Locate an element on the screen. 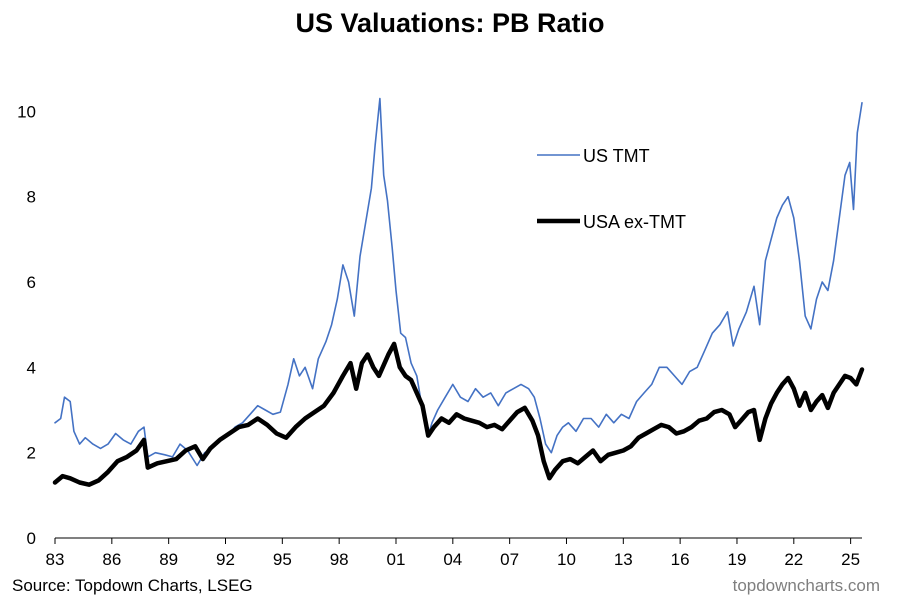 This screenshot has width=900, height=606. x-tick-label: 13 is located at coordinates (623, 559).